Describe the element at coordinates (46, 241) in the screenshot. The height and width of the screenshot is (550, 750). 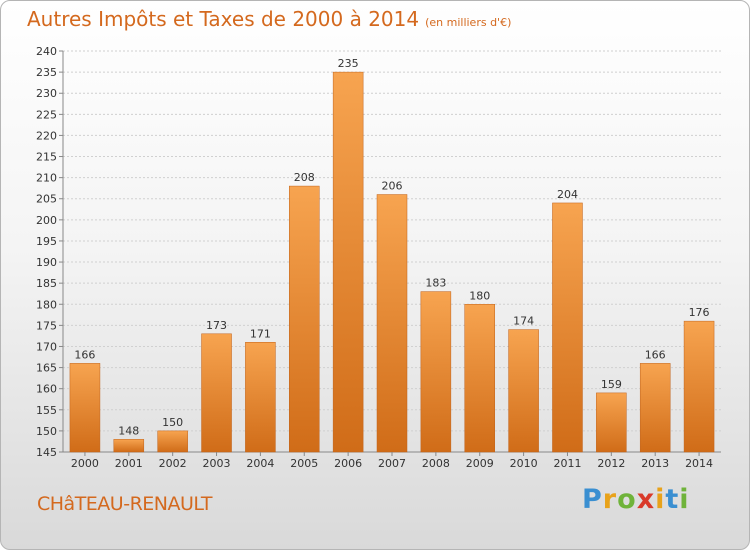
I see `y-tick-label: 195` at that location.